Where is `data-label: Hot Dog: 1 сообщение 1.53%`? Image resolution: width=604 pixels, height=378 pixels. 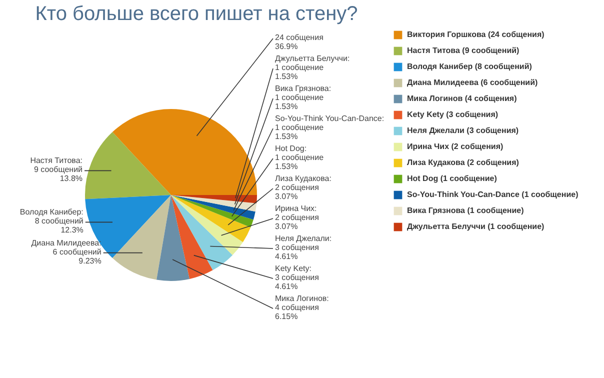
data-label: Hot Dog: 1 сообщение 1.53% is located at coordinates (299, 157).